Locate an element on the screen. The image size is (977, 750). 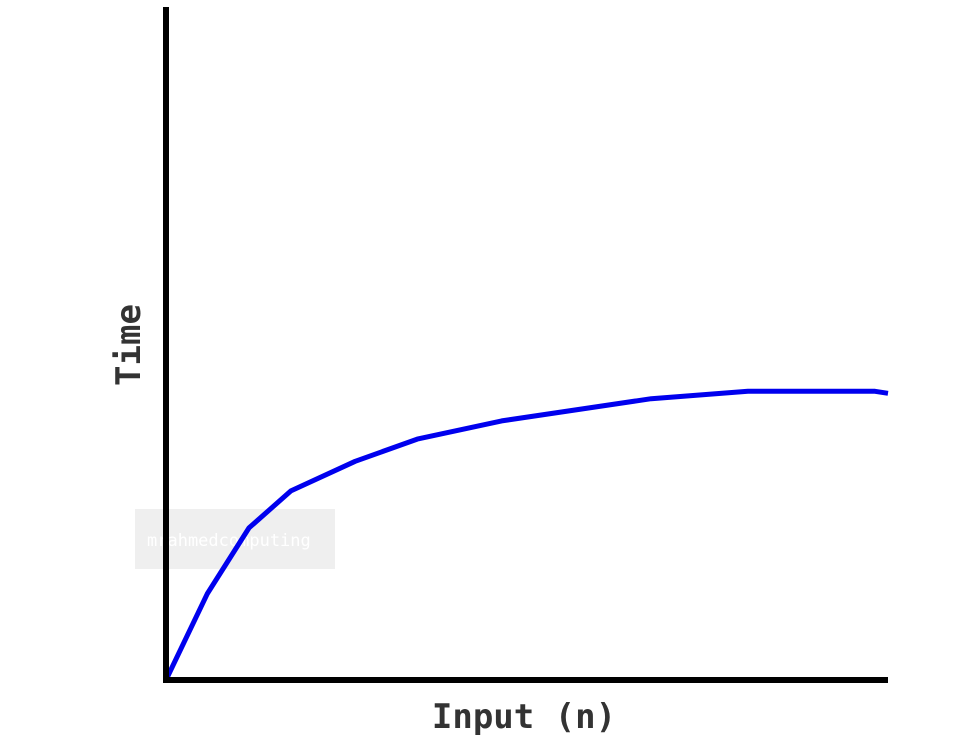
y-axis-label: Time is located at coordinates (129, 345).